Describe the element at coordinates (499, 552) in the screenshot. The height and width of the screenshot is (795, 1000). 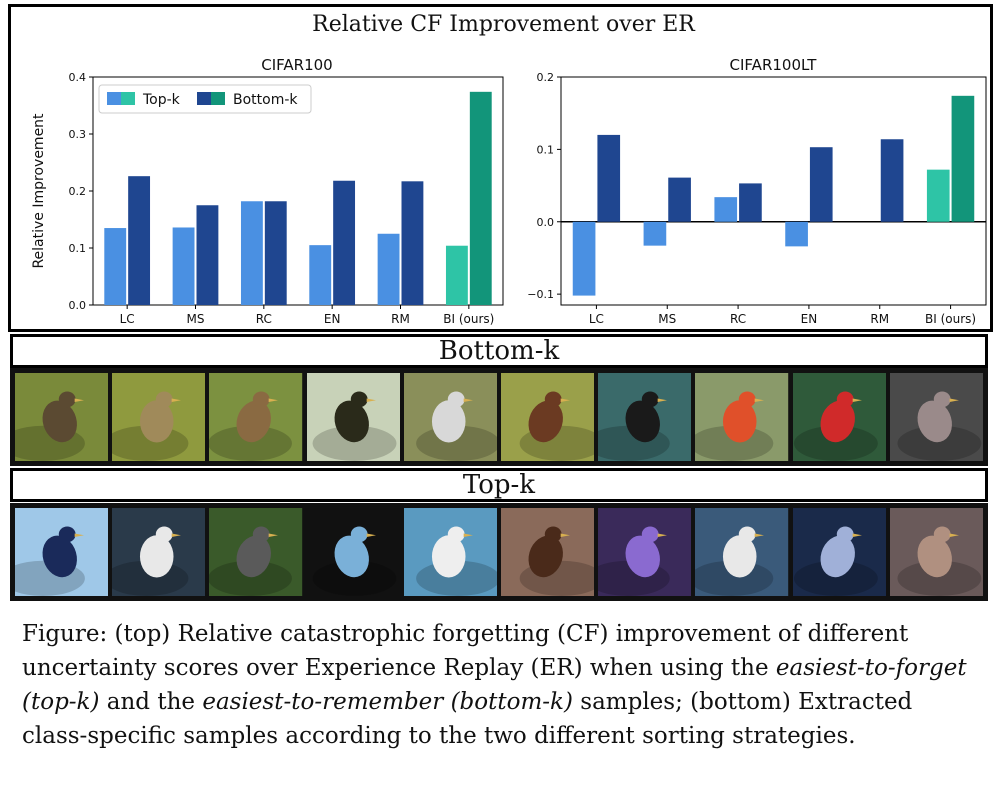
I see `top-k-image-strip` at that location.